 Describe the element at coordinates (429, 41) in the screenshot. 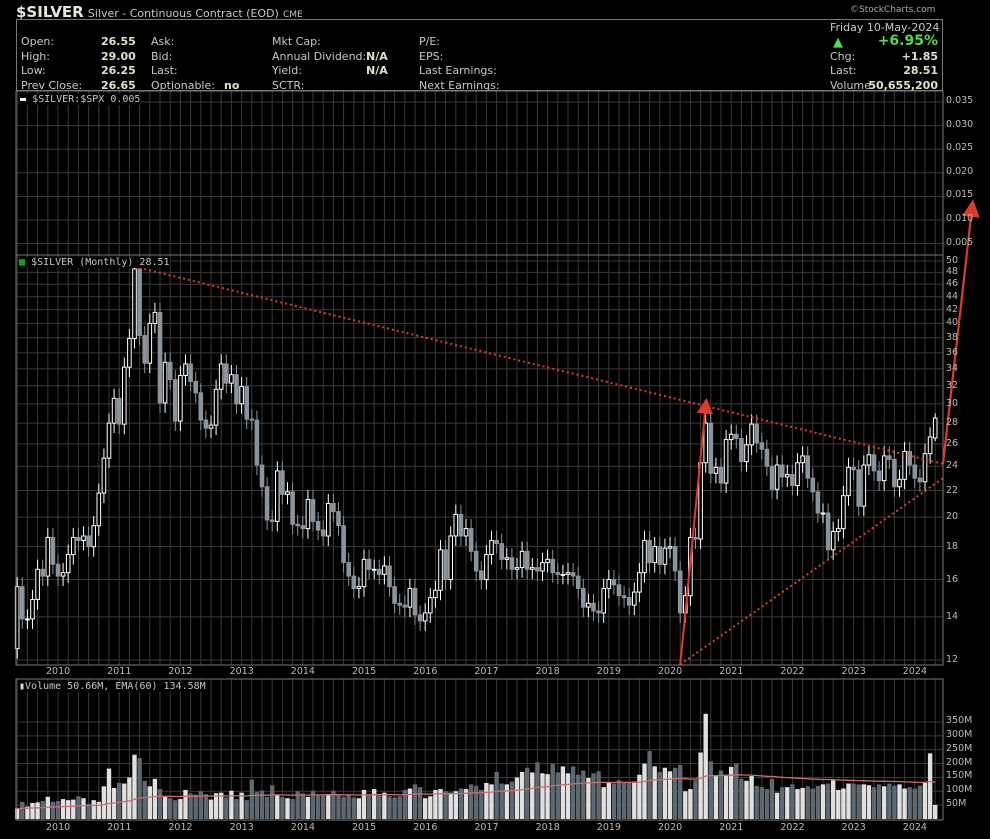

I see `pe-label: P/E:` at that location.